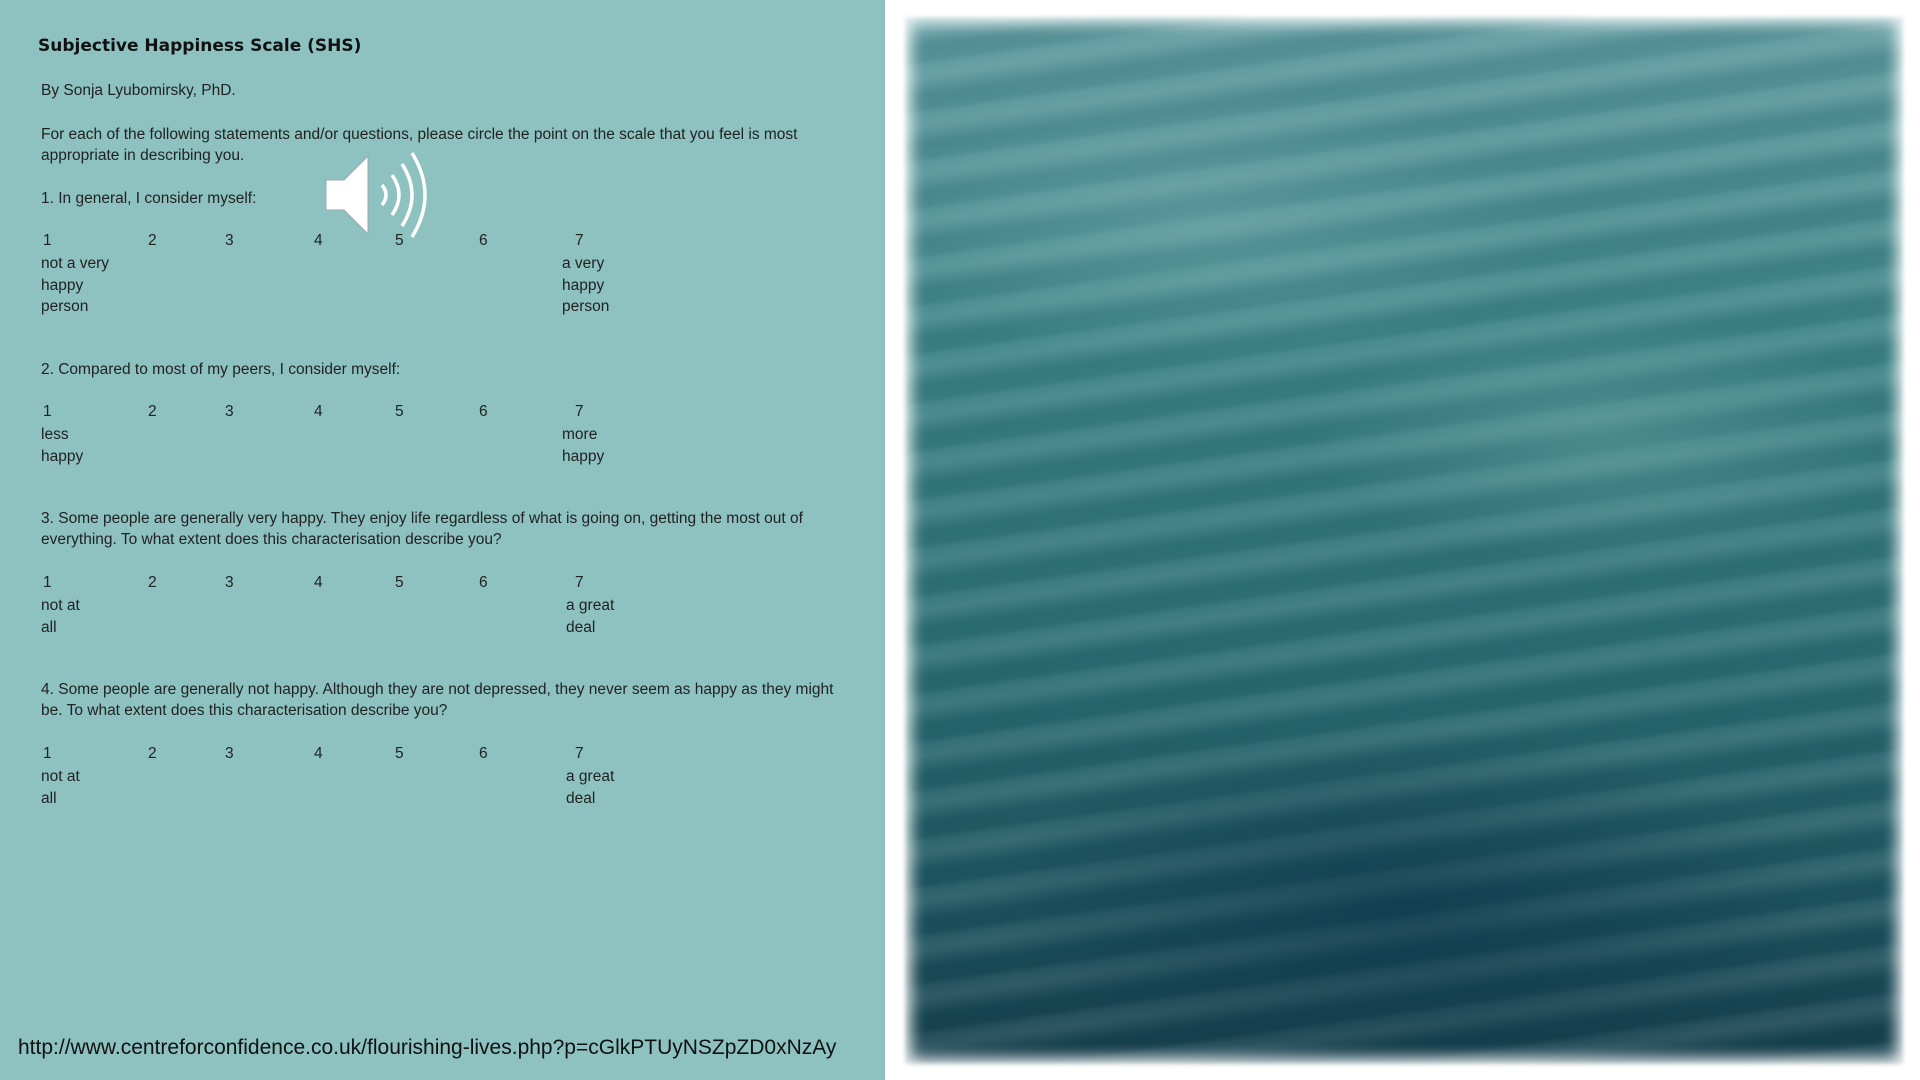 The width and height of the screenshot is (1920, 1080). Describe the element at coordinates (351, 448) in the screenshot. I see `rating-scale: 1 2 3 4 5 6 7 less happy more happy` at that location.